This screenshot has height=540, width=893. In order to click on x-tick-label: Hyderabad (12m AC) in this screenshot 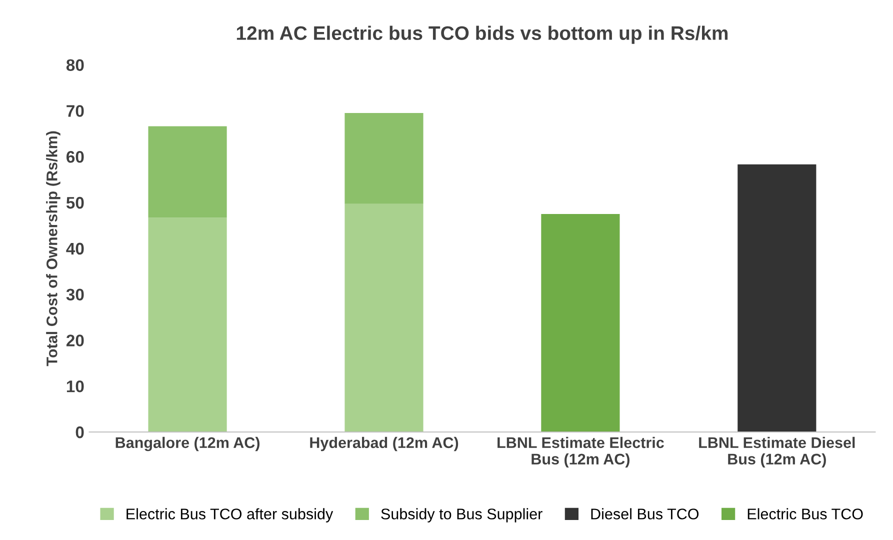, I will do `click(384, 444)`.